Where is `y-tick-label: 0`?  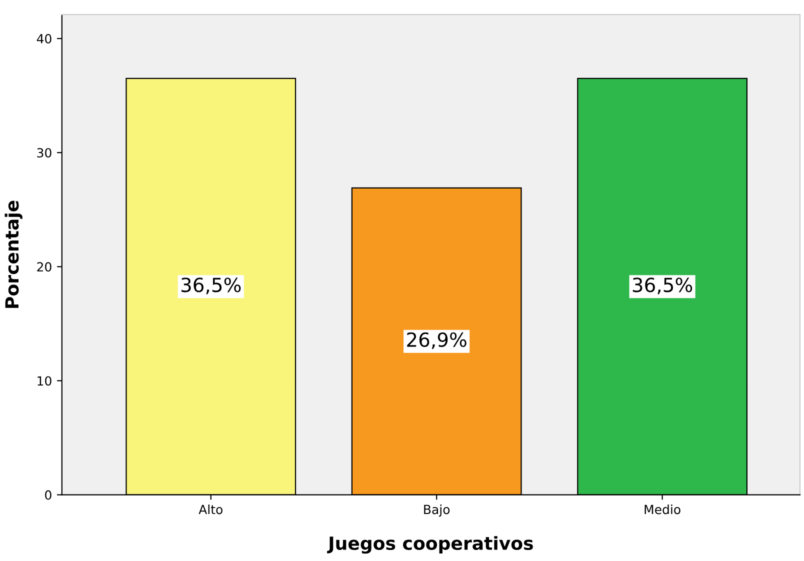 y-tick-label: 0 is located at coordinates (48, 495).